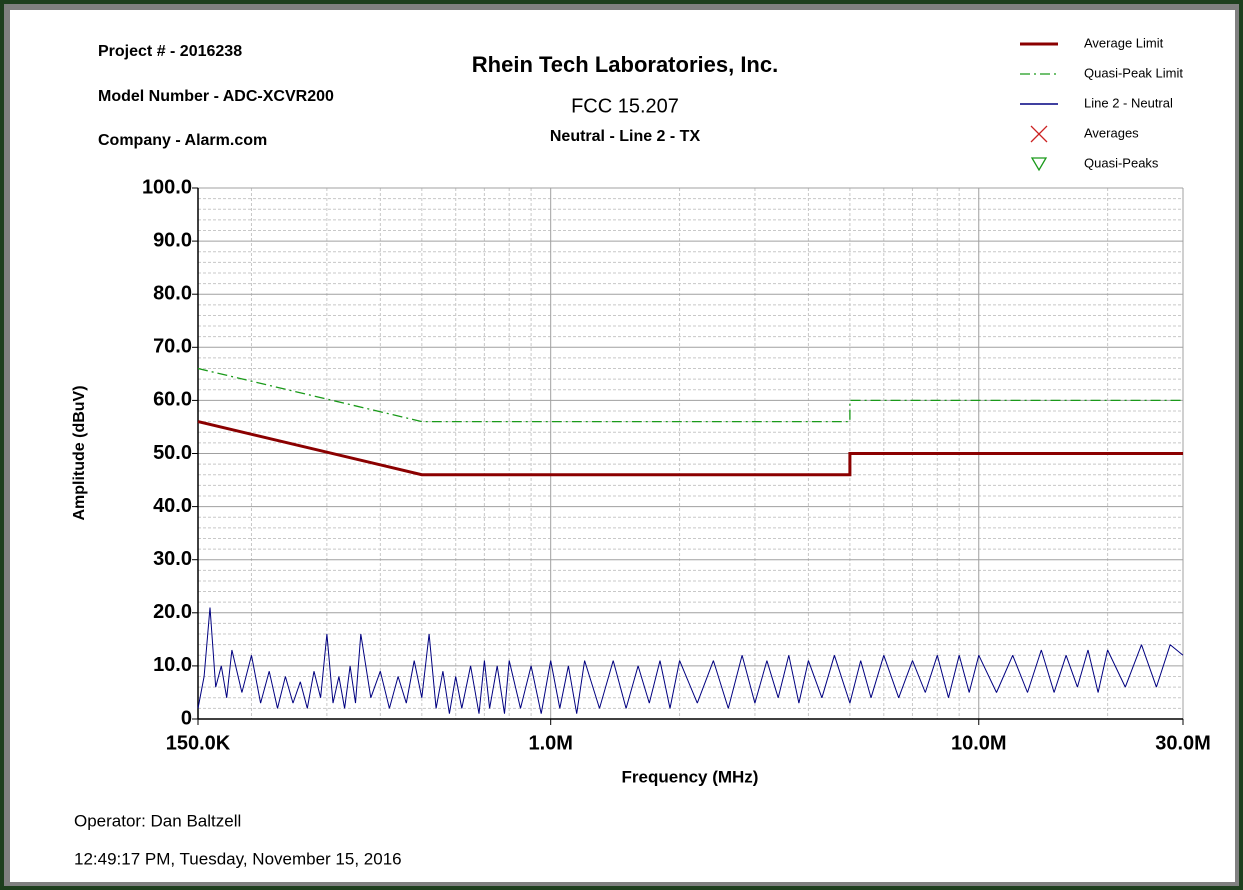 The width and height of the screenshot is (1243, 890). Describe the element at coordinates (182, 140) in the screenshot. I see `company: Company - Alarm.com` at that location.